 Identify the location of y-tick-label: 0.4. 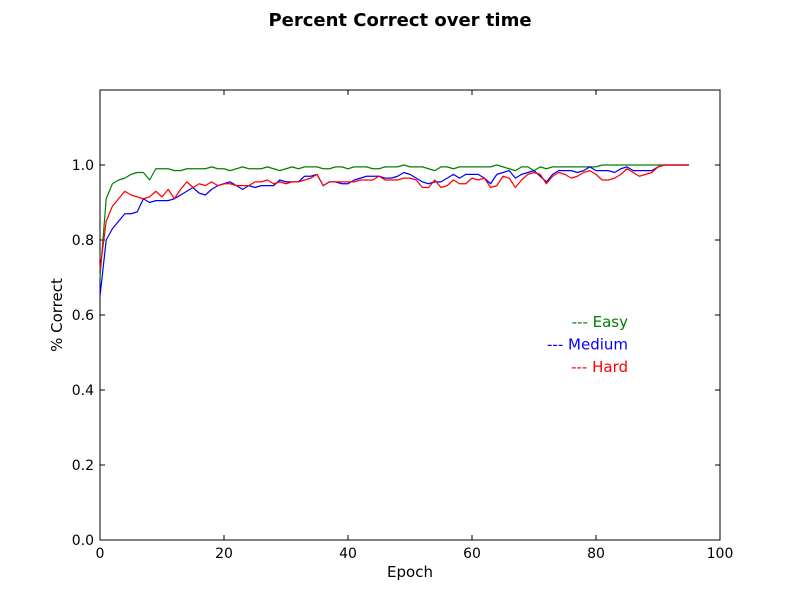
(83, 391).